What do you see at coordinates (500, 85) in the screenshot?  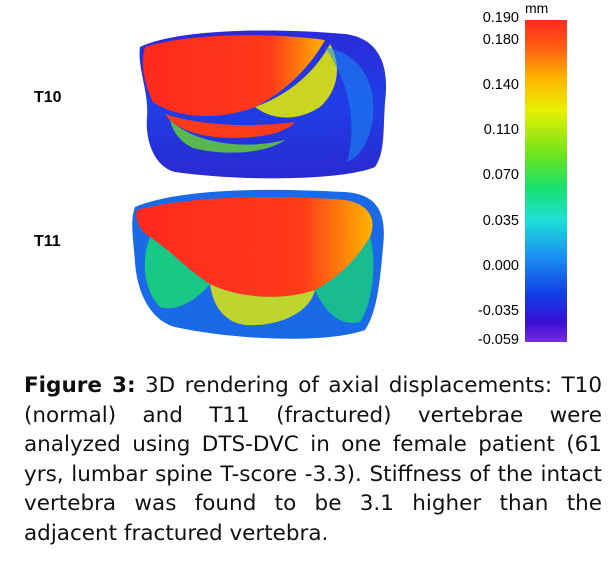 I see `colorbar-tick: 0.140` at bounding box center [500, 85].